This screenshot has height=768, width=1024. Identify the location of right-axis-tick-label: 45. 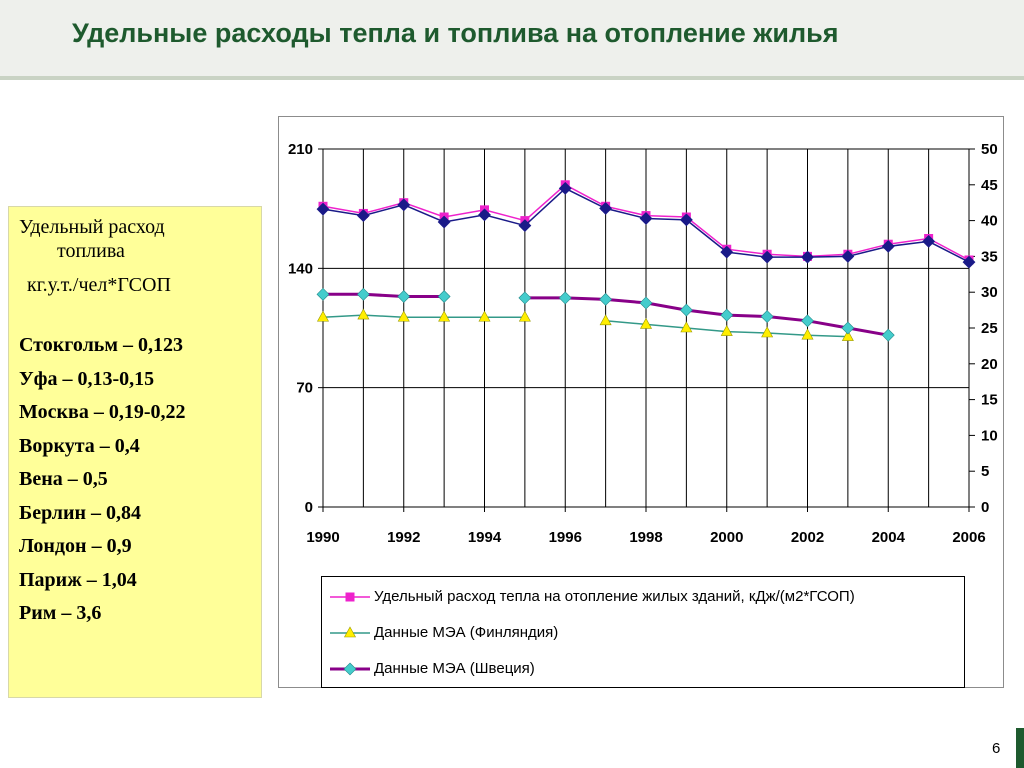
(989, 185).